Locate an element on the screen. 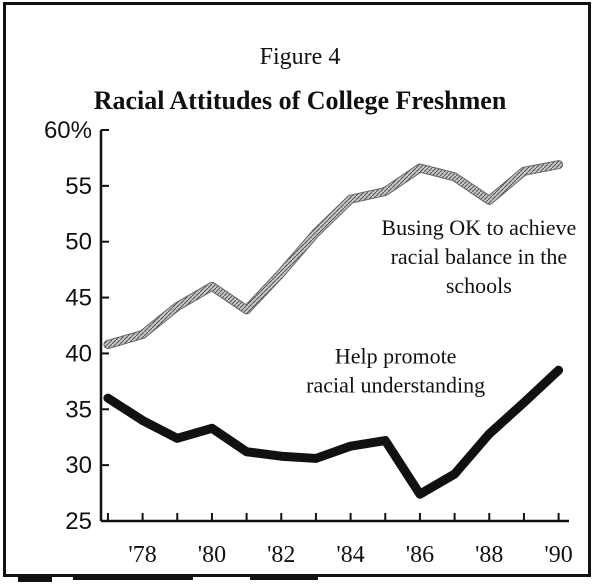 The image size is (598, 586). y-tick-label: 45 is located at coordinates (78, 298).